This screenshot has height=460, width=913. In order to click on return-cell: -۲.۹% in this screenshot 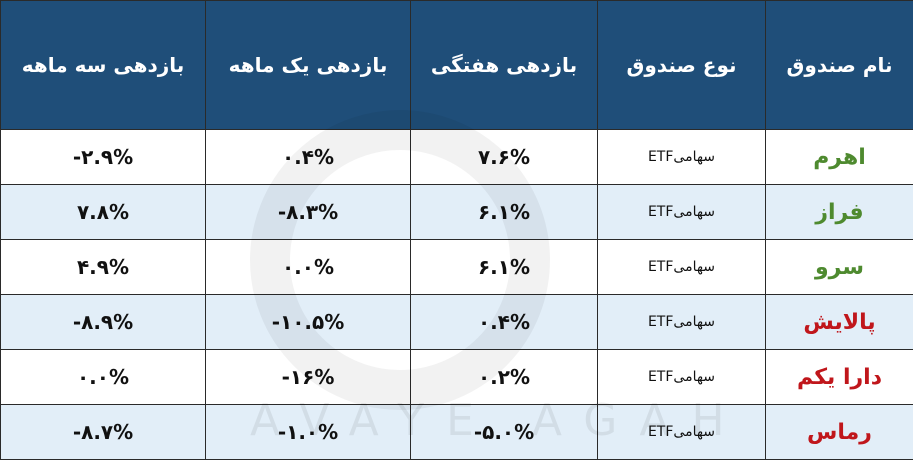, I will do `click(103, 157)`.